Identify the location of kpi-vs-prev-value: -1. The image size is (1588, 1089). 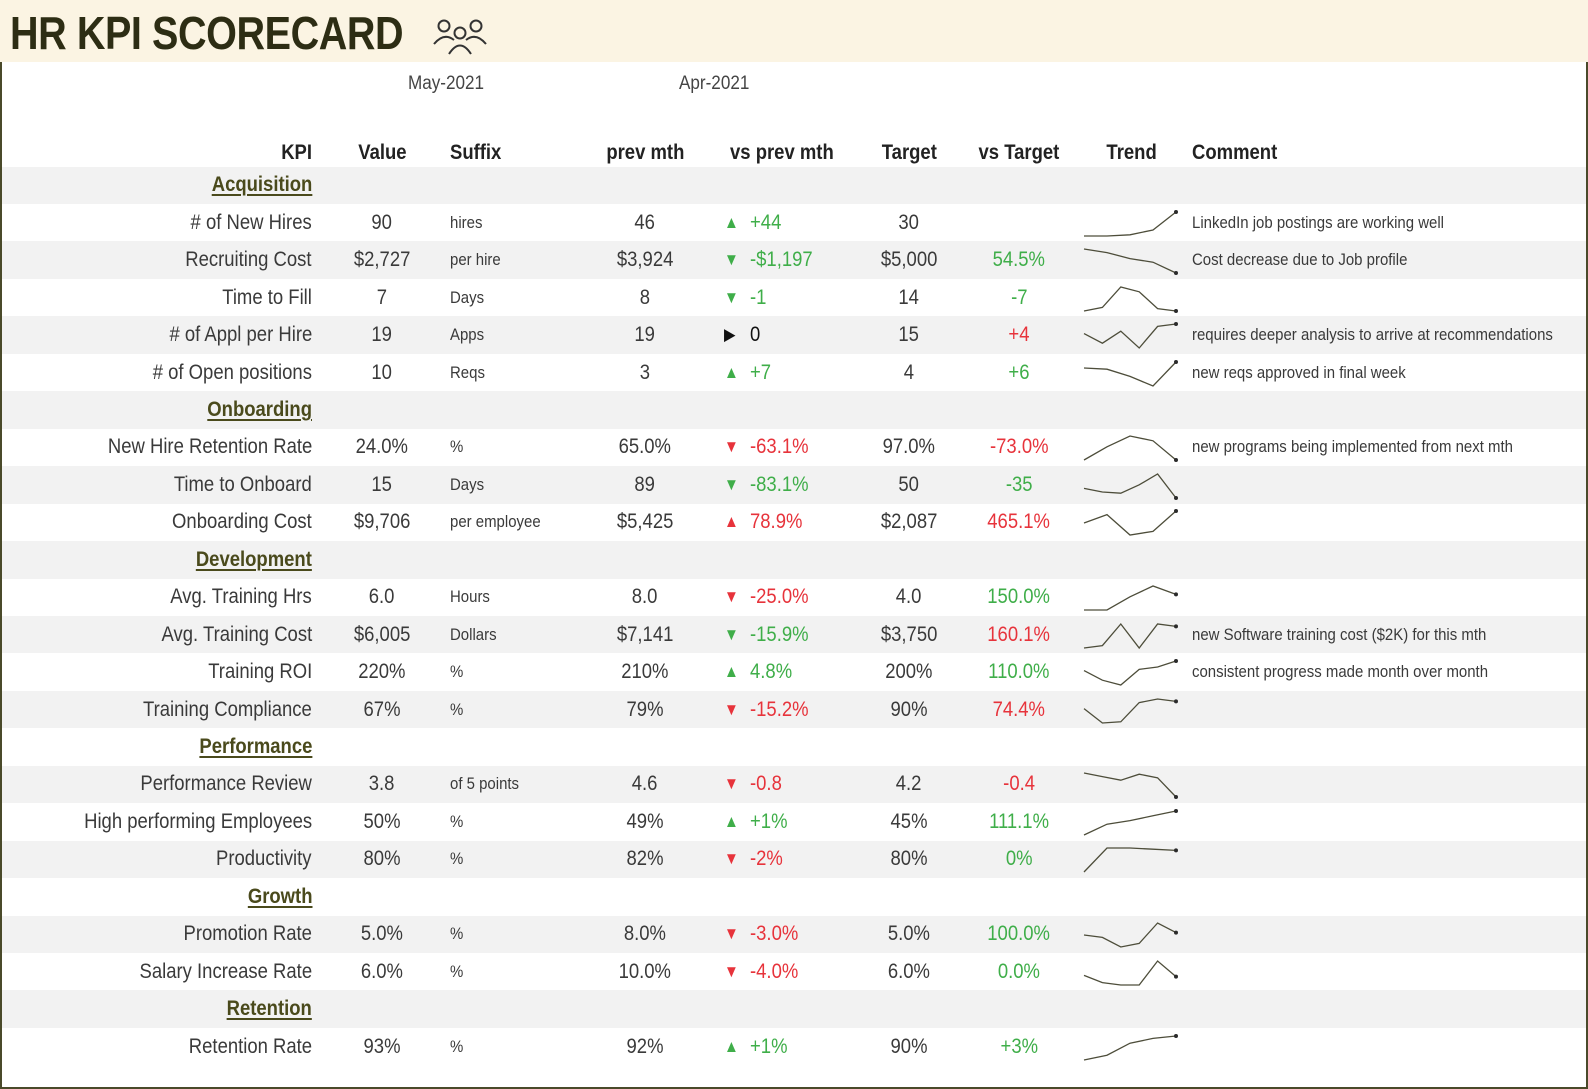
(758, 297).